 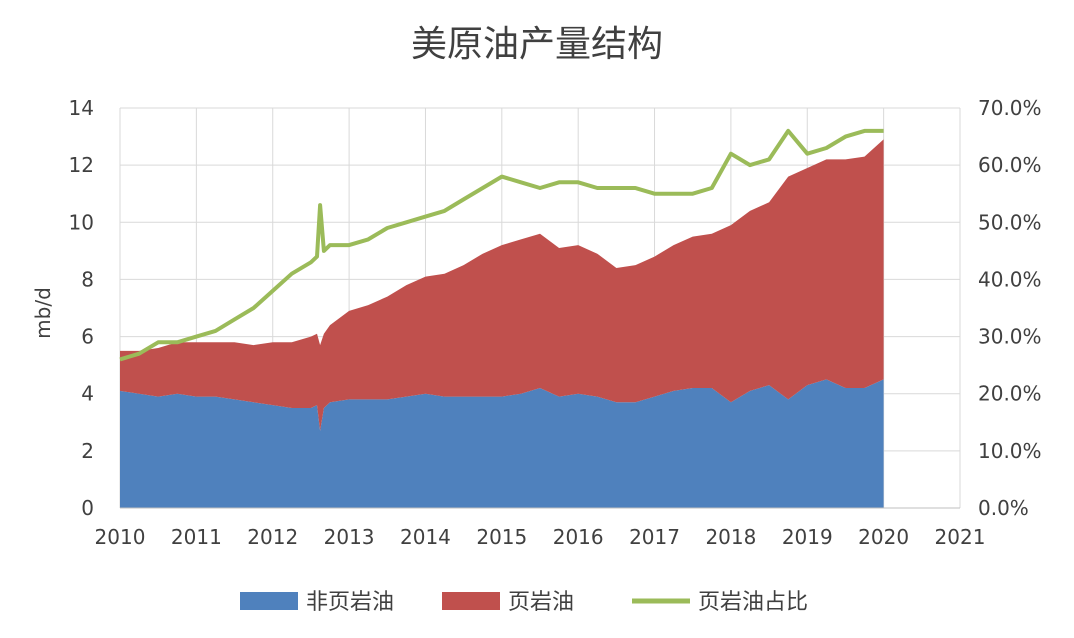 I want to click on y-tick-label: 6, so click(x=87, y=337).